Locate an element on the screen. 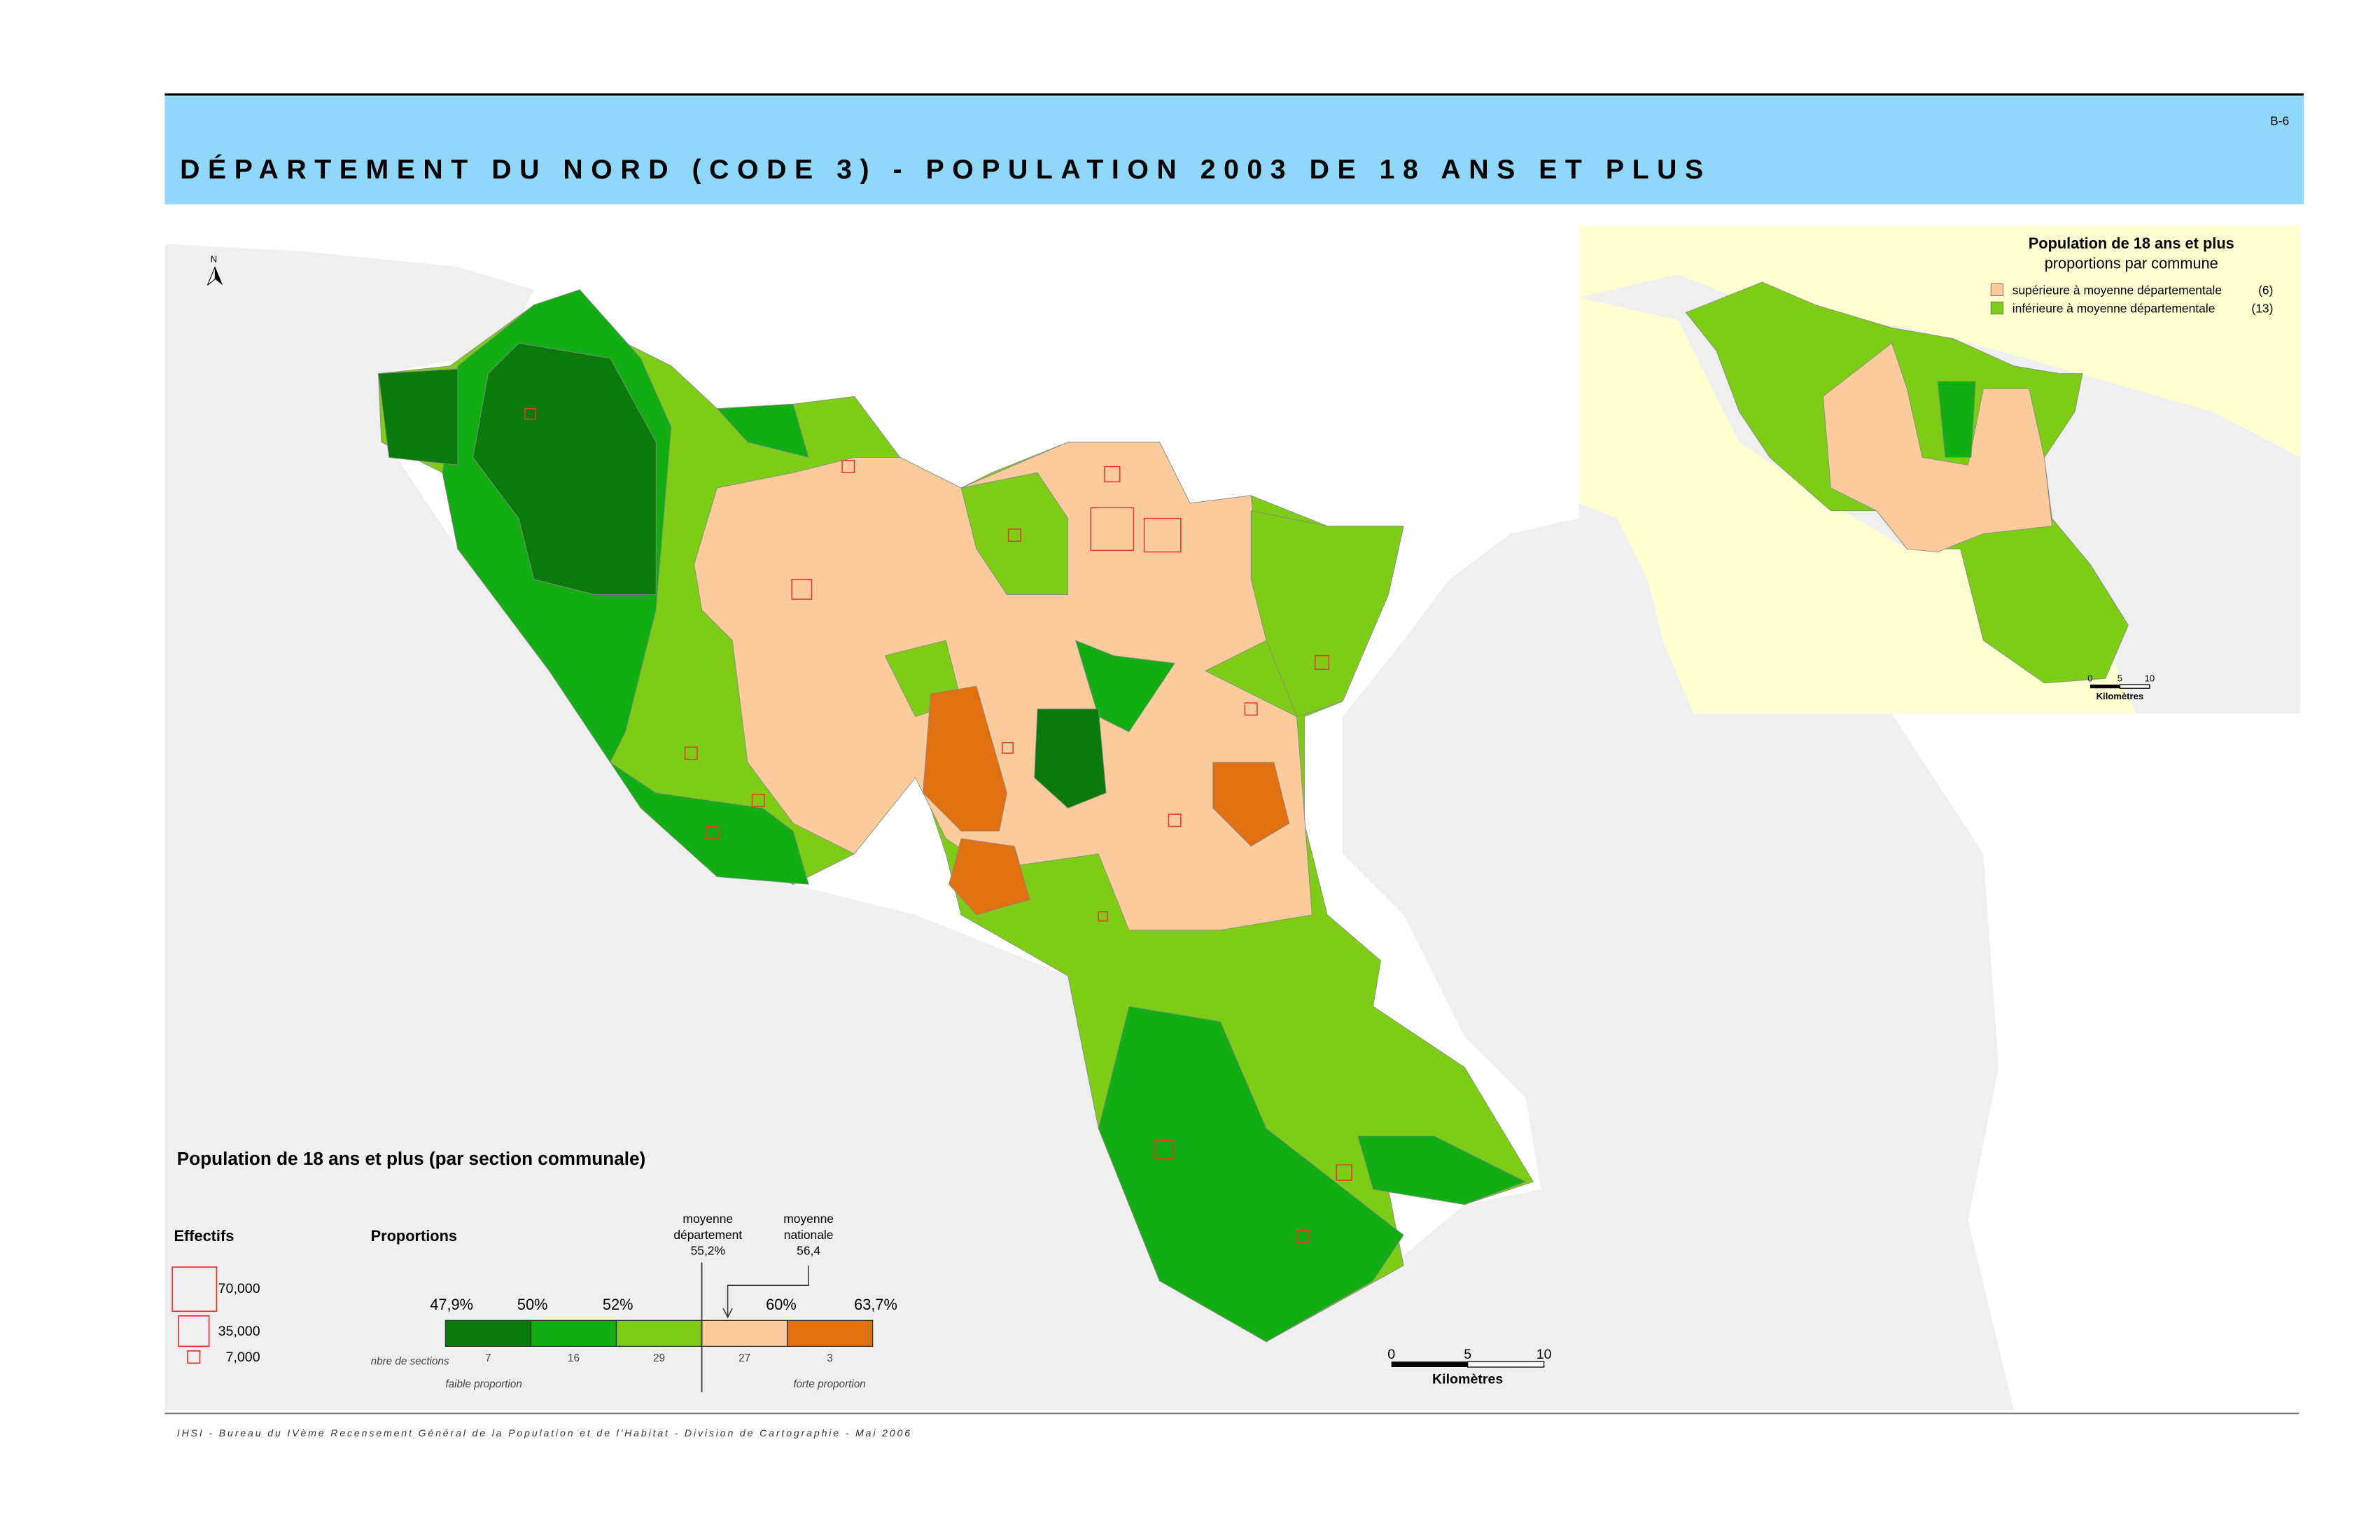 The width and height of the screenshot is (2380, 1540). header-band is located at coordinates (1234, 150).